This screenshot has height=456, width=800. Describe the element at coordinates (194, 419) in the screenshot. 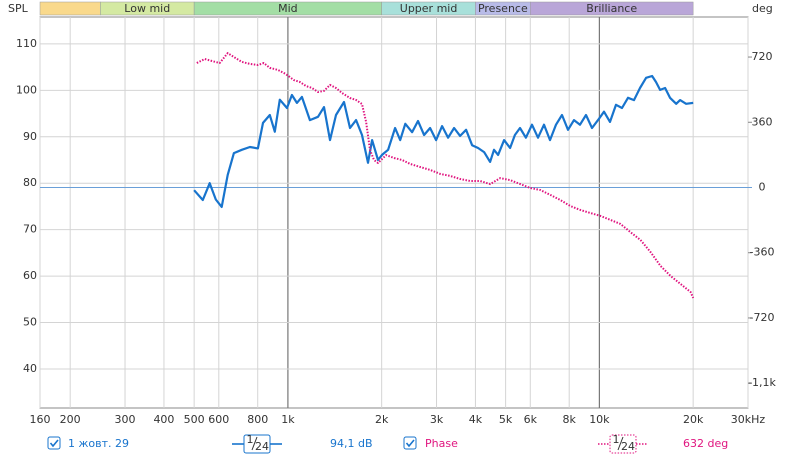

I see `x-tick-label: 500` at that location.